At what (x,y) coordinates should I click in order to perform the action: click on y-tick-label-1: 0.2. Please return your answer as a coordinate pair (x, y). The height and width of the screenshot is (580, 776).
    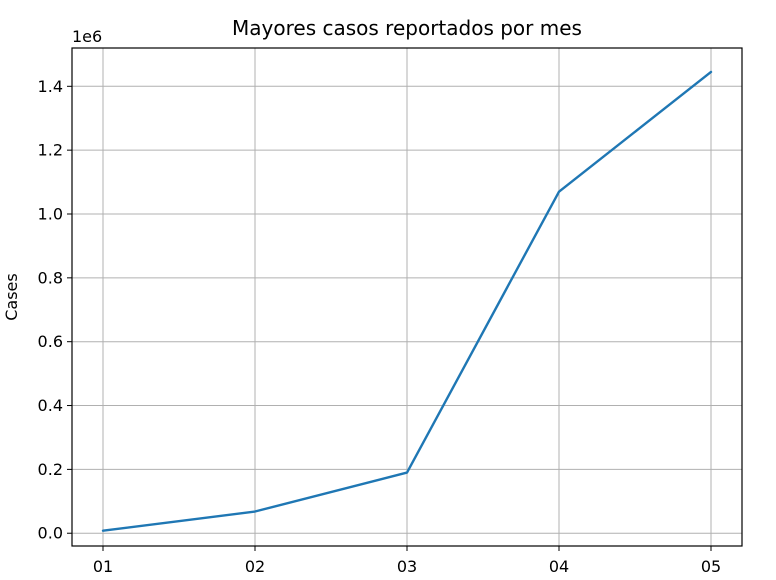
    Looking at the image, I should click on (50, 469).